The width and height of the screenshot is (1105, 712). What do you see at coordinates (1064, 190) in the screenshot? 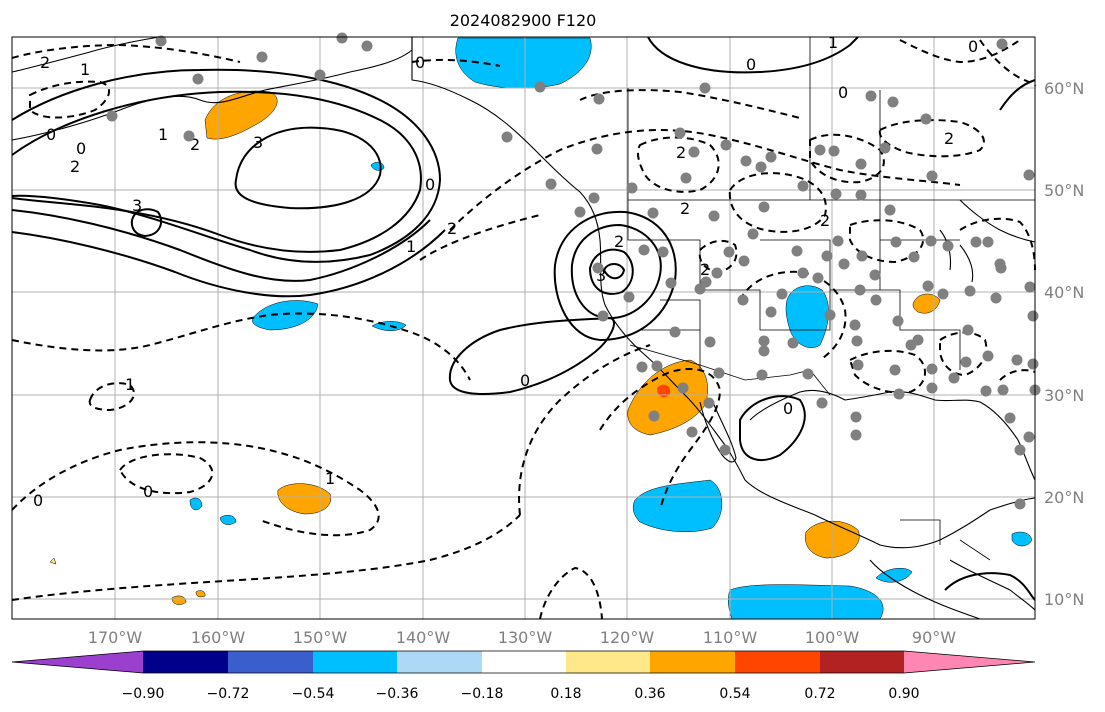
I see `lat-tick: 50°N` at bounding box center [1064, 190].